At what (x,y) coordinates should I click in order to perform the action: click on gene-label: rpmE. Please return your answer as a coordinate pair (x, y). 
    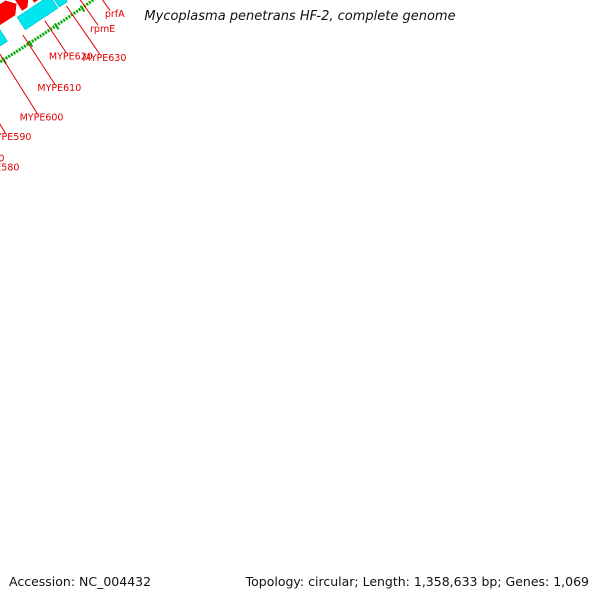
    Looking at the image, I should click on (102, 29).